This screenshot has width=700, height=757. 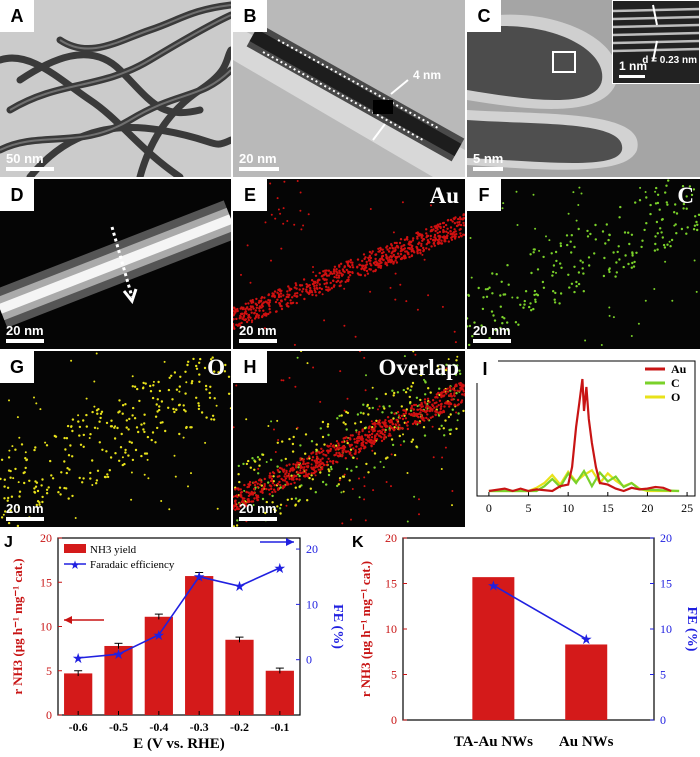 I want to click on panel-letter: D, so click(x=17, y=195).